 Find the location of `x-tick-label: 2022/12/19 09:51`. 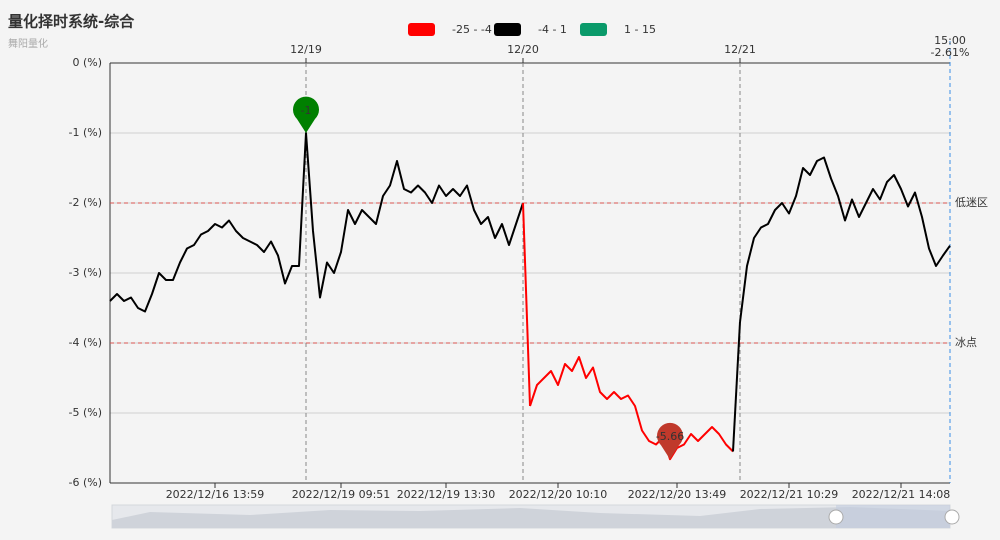

x-tick-label: 2022/12/19 09:51 is located at coordinates (341, 494).